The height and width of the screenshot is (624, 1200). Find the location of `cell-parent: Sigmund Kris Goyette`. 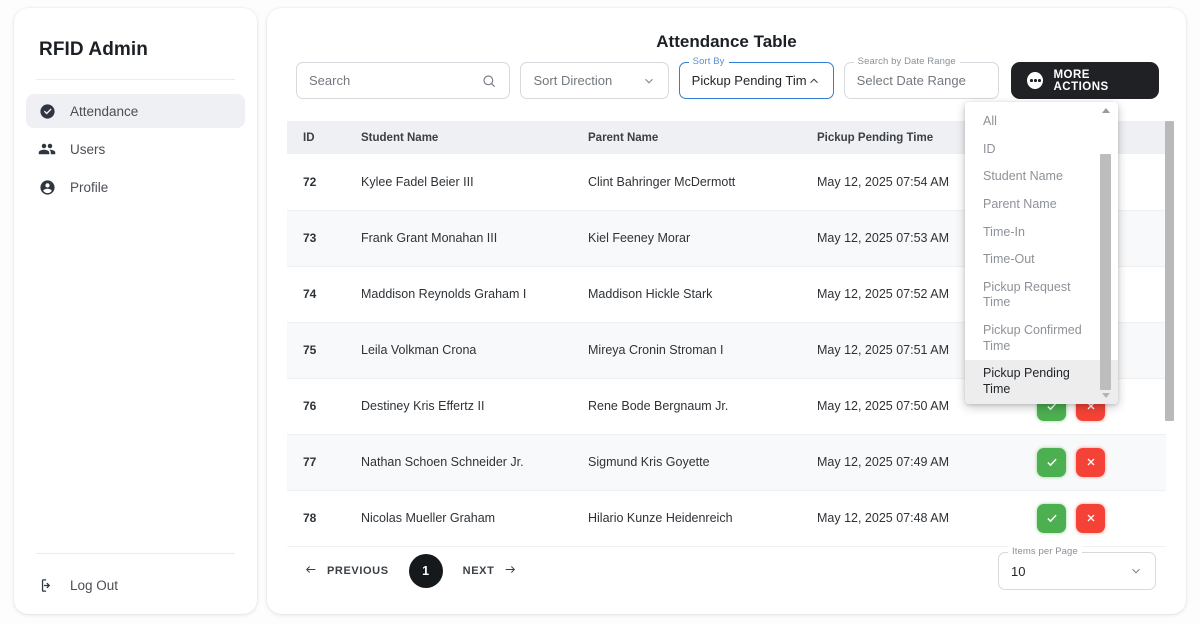

cell-parent: Sigmund Kris Goyette is located at coordinates (686, 462).